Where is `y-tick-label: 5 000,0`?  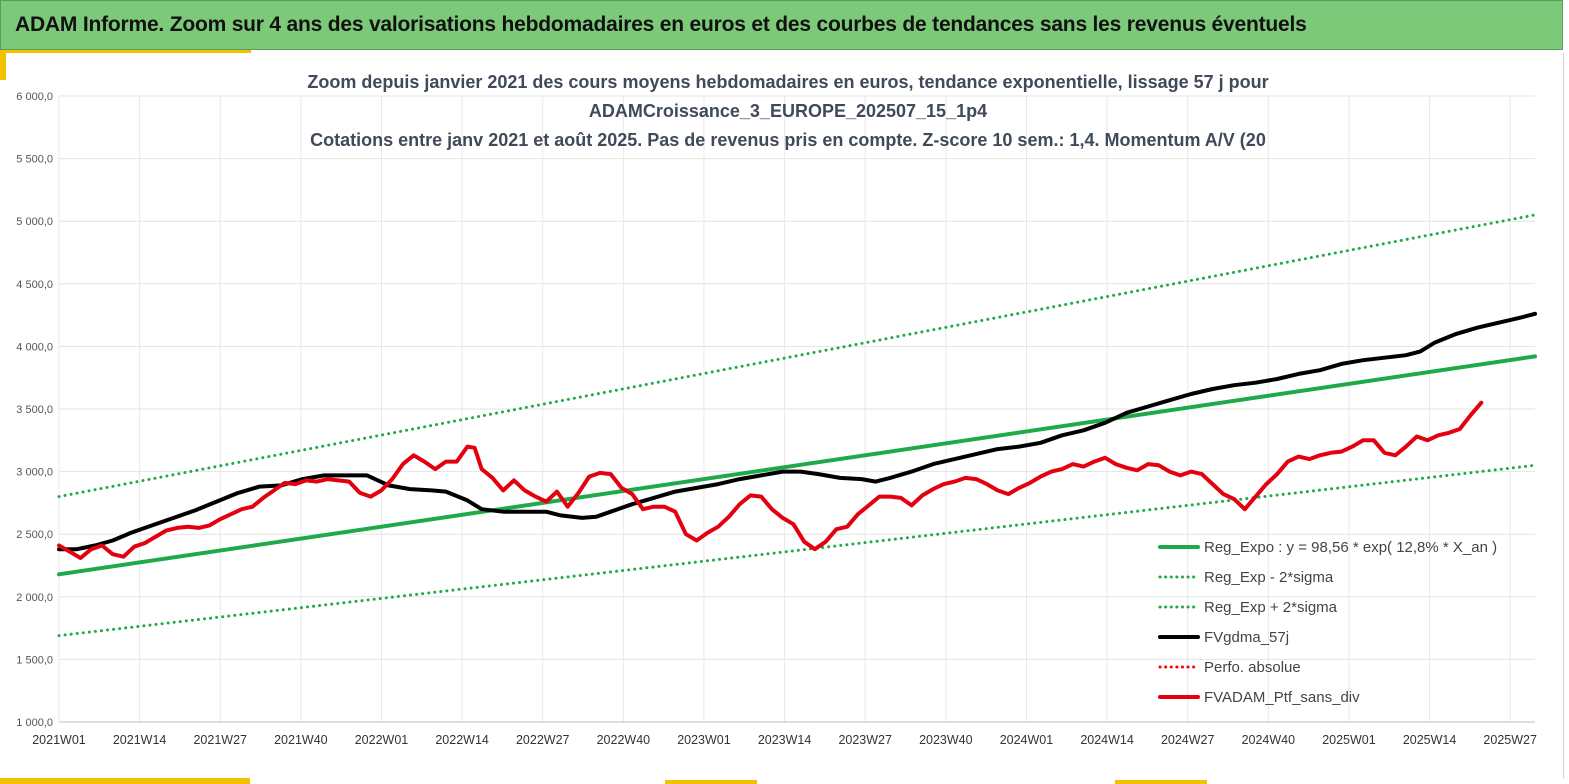
y-tick-label: 5 000,0 is located at coordinates (34, 222).